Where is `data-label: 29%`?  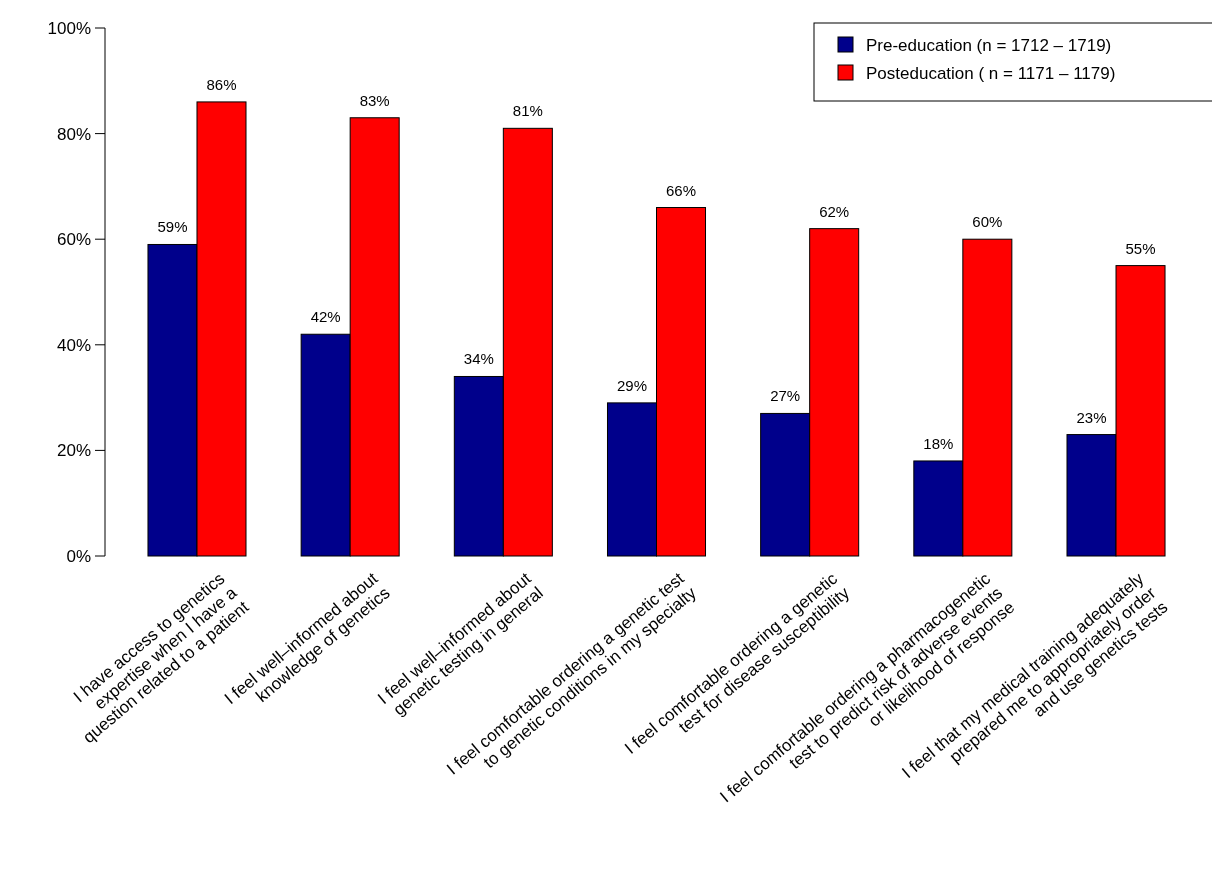 data-label: 29% is located at coordinates (632, 385).